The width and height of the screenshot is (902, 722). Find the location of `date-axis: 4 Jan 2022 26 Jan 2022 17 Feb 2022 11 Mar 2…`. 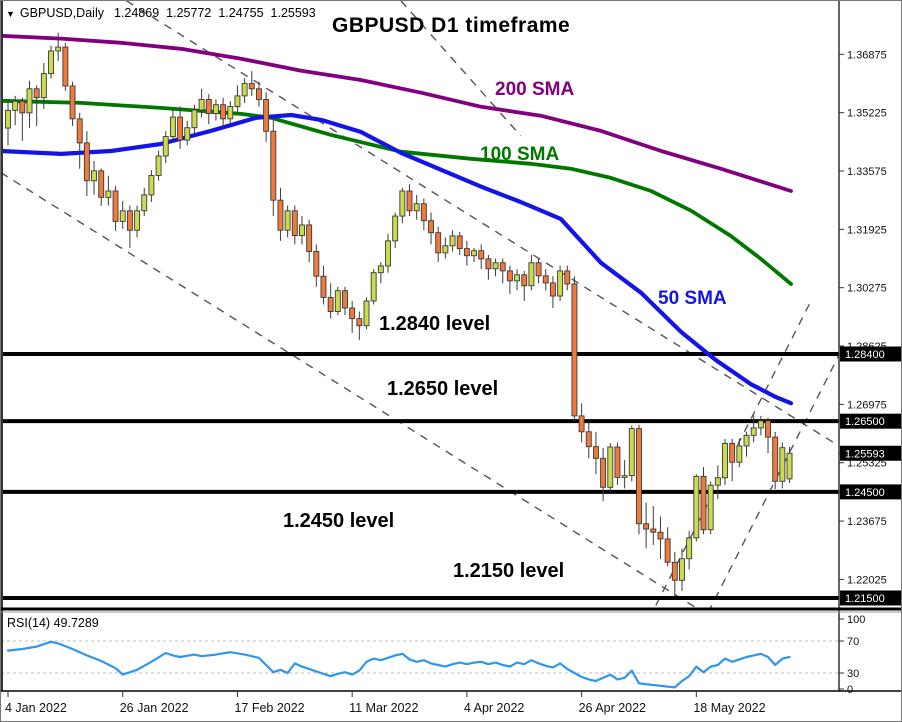

date-axis: 4 Jan 2022 26 Jan 2022 17 Feb 2022 11 Mar 2… is located at coordinates (385, 703).